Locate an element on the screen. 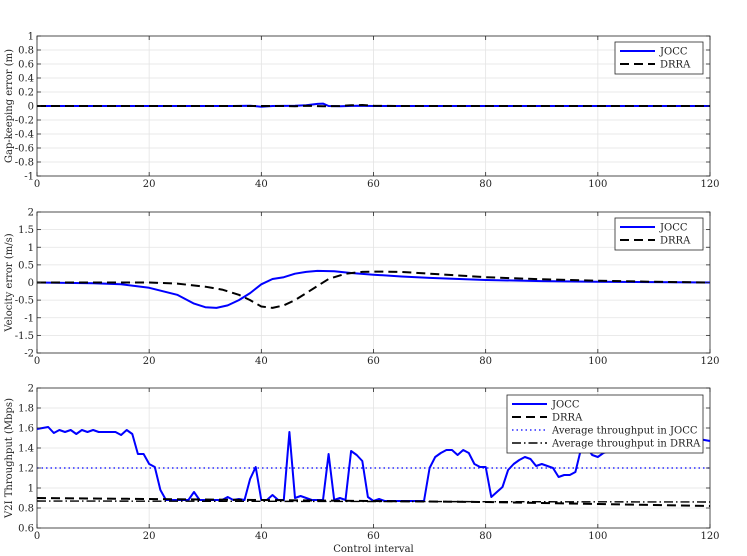 This screenshot has width=747, height=556. throughput-xlabel: Control interval is located at coordinates (373, 549).